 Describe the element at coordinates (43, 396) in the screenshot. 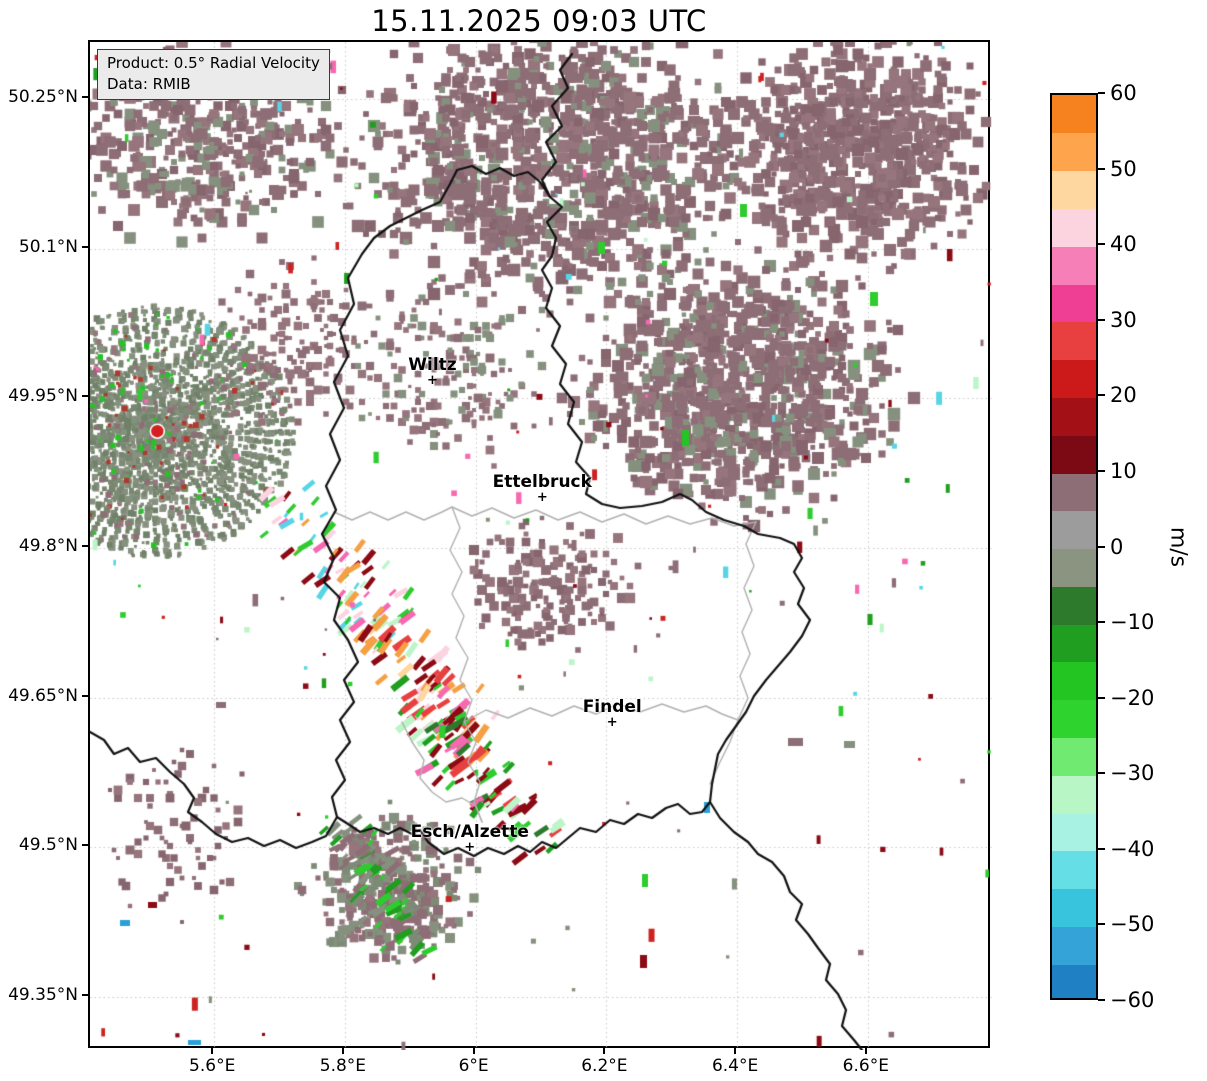

I see `y-tick-label: 49.95°N` at that location.